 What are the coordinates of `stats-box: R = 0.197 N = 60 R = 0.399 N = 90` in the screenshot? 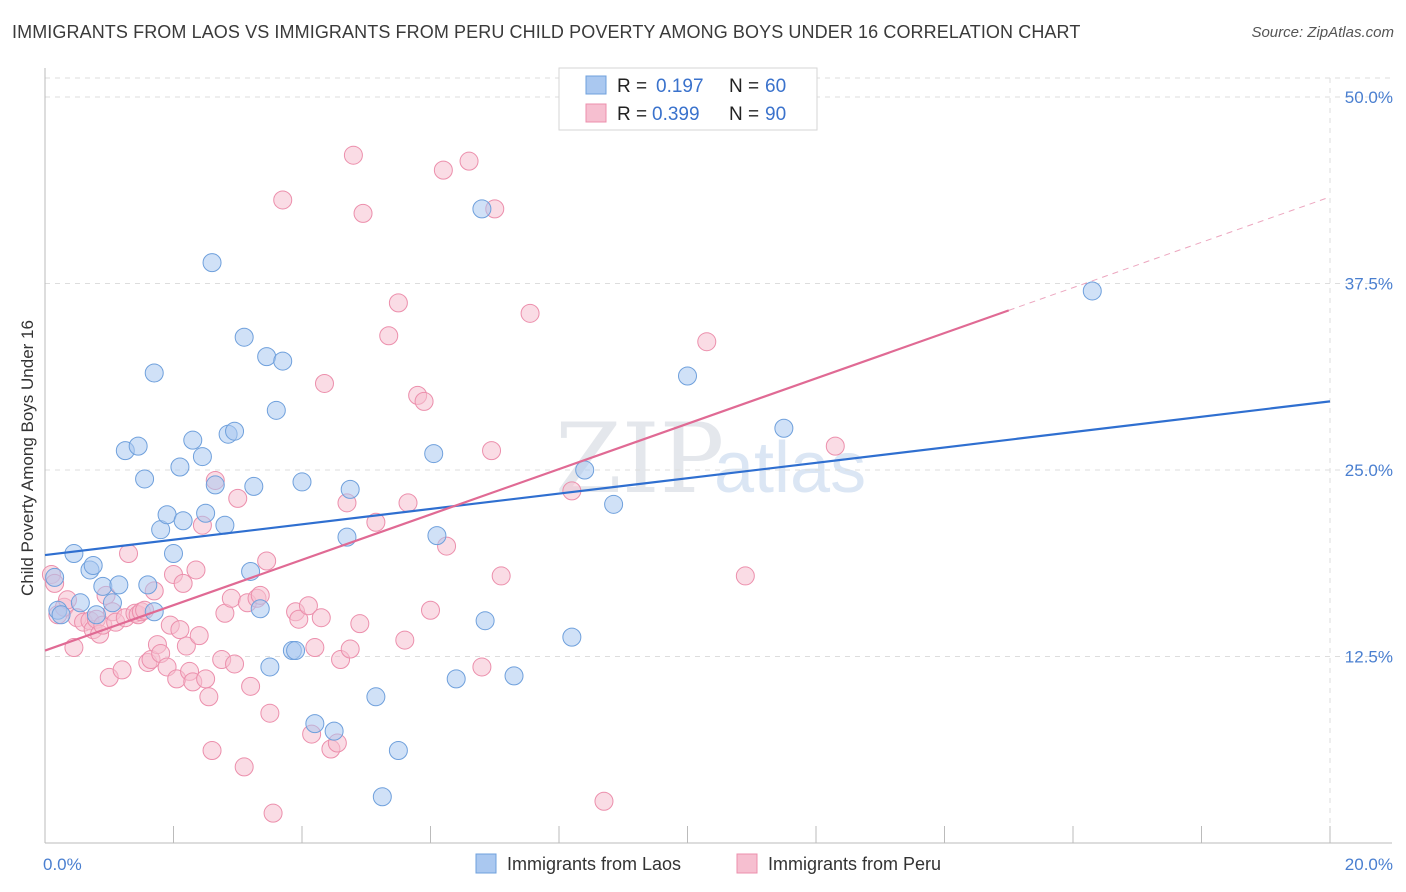 It's located at (688, 99).